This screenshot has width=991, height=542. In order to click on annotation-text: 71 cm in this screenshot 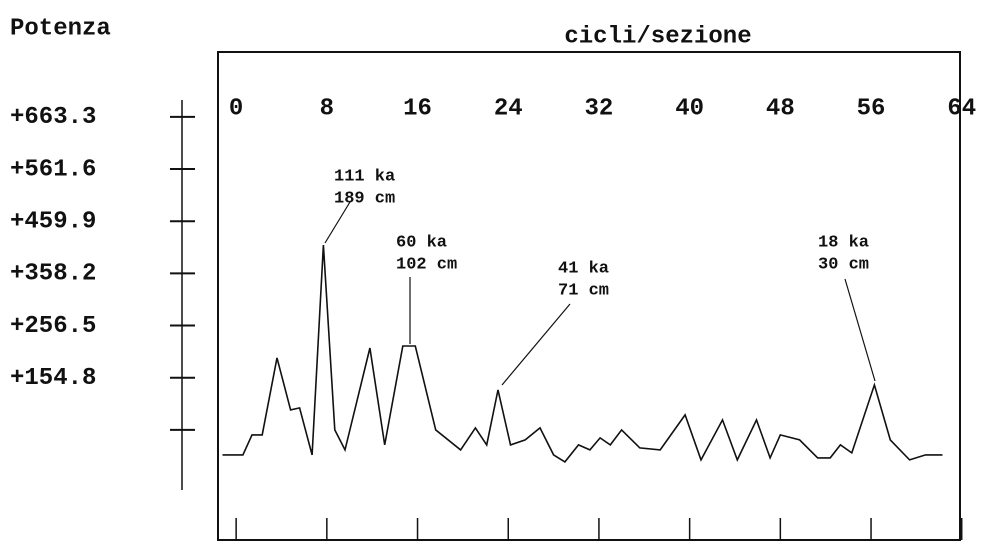, I will do `click(583, 290)`.